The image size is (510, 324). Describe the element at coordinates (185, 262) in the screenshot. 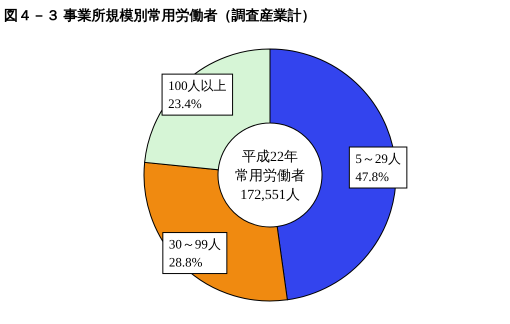

I see `data-label: 28.8%` at that location.